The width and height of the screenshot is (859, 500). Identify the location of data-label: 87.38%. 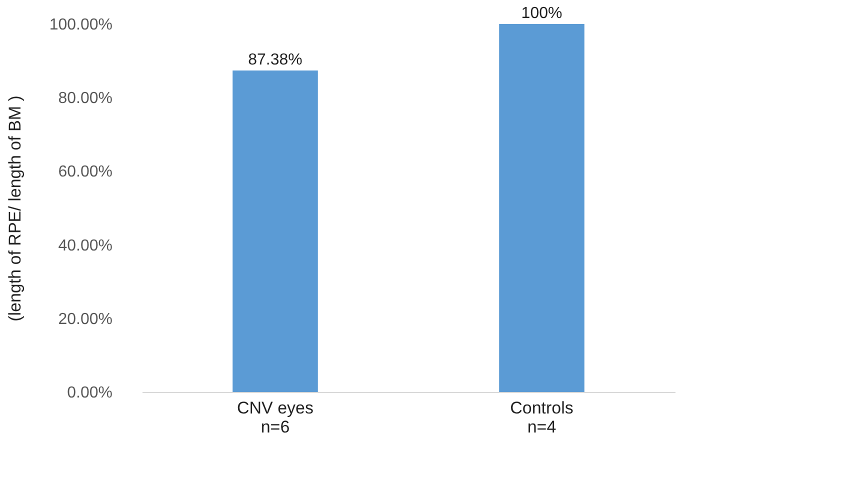
(275, 59).